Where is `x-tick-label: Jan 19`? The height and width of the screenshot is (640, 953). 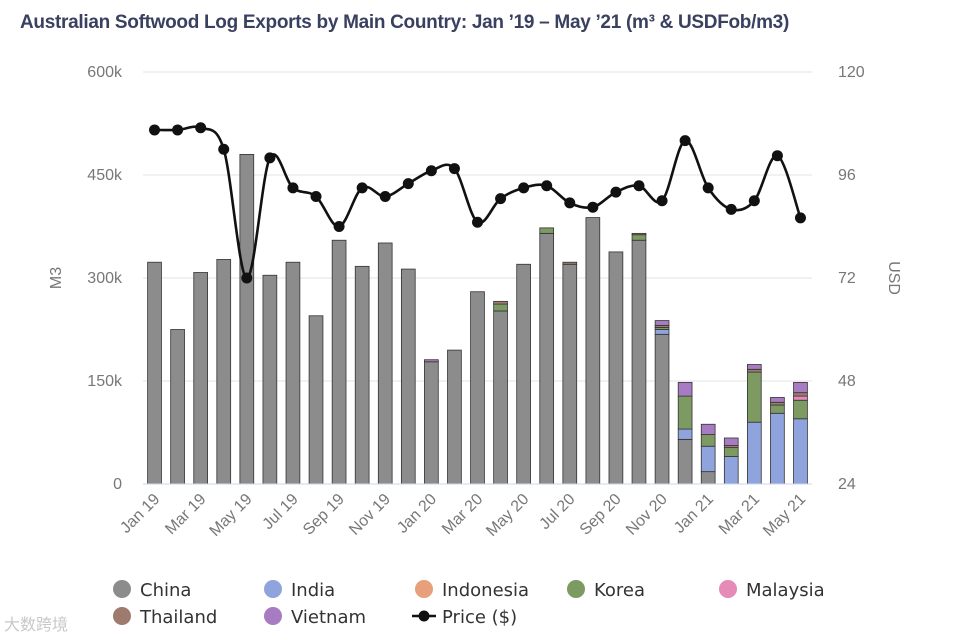 x-tick-label: Jan 19 is located at coordinates (140, 514).